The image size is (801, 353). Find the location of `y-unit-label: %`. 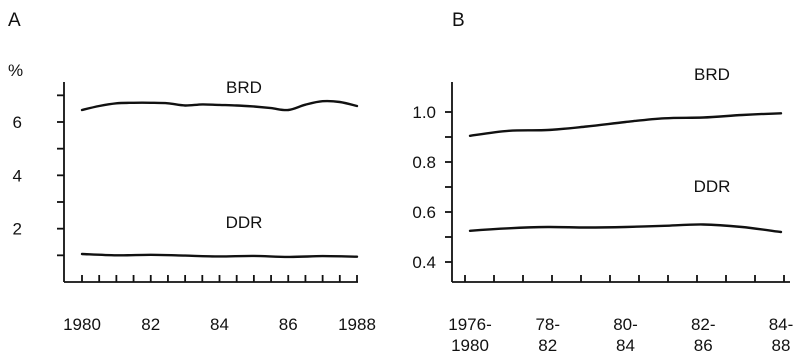

y-unit-label: % is located at coordinates (15, 70).